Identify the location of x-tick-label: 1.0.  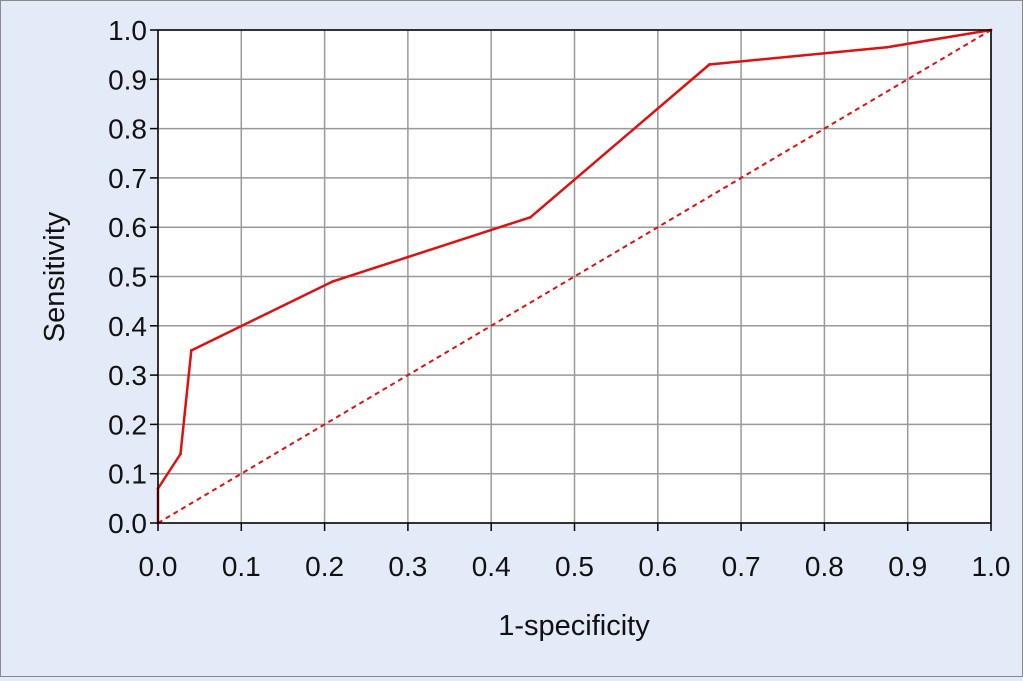
(991, 566).